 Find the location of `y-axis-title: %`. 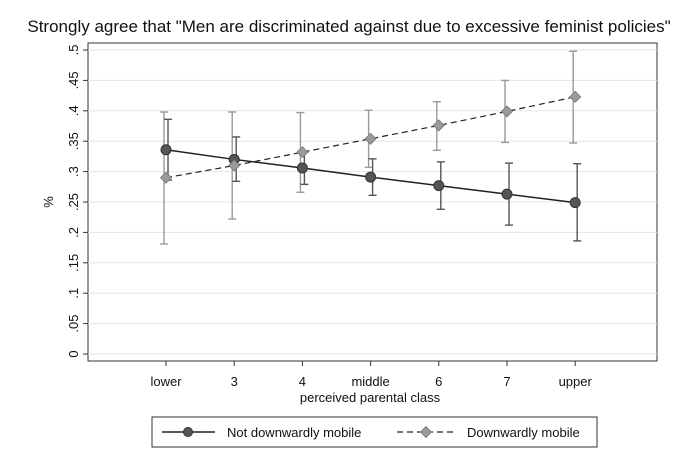

y-axis-title: % is located at coordinates (48, 202).